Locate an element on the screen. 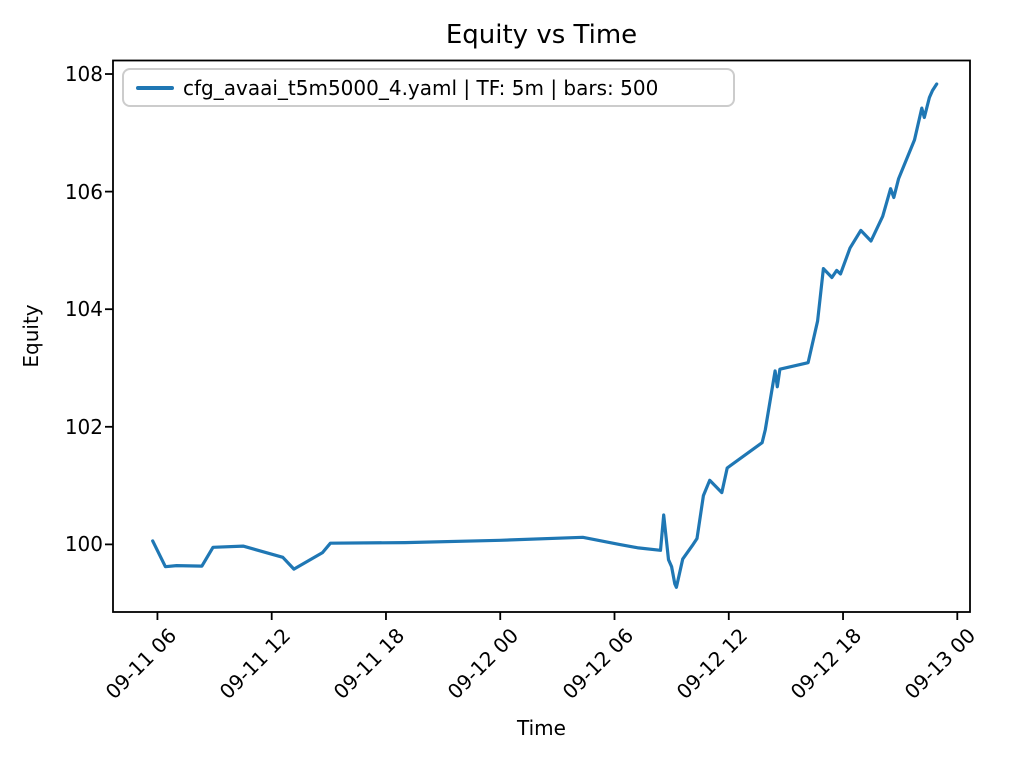 The image size is (1024, 768). x-axis-label: Time is located at coordinates (541, 728).